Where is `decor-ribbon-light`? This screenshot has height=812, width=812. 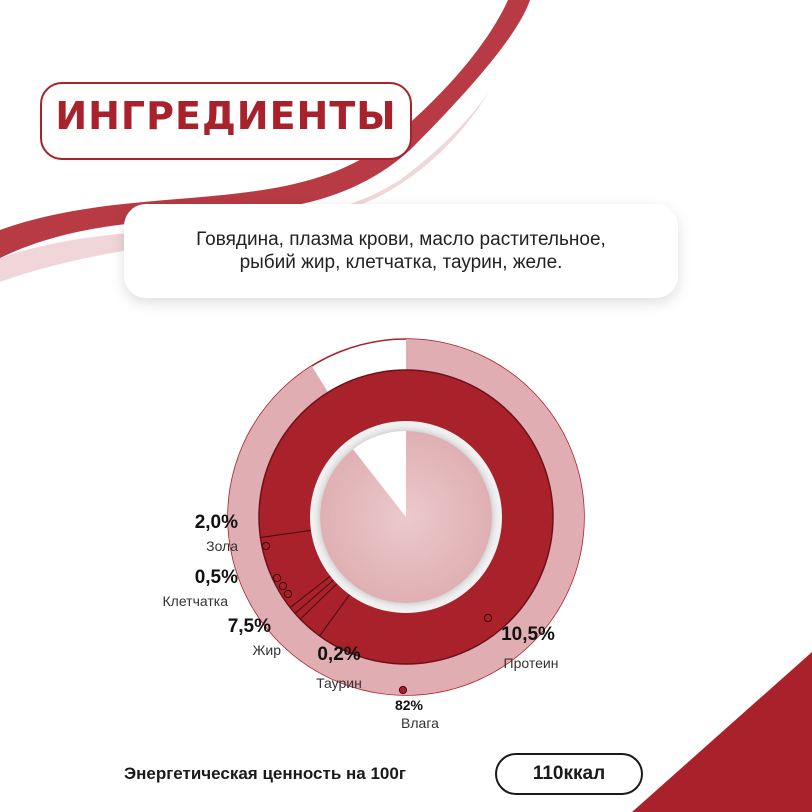 decor-ribbon-light is located at coordinates (245, 186).